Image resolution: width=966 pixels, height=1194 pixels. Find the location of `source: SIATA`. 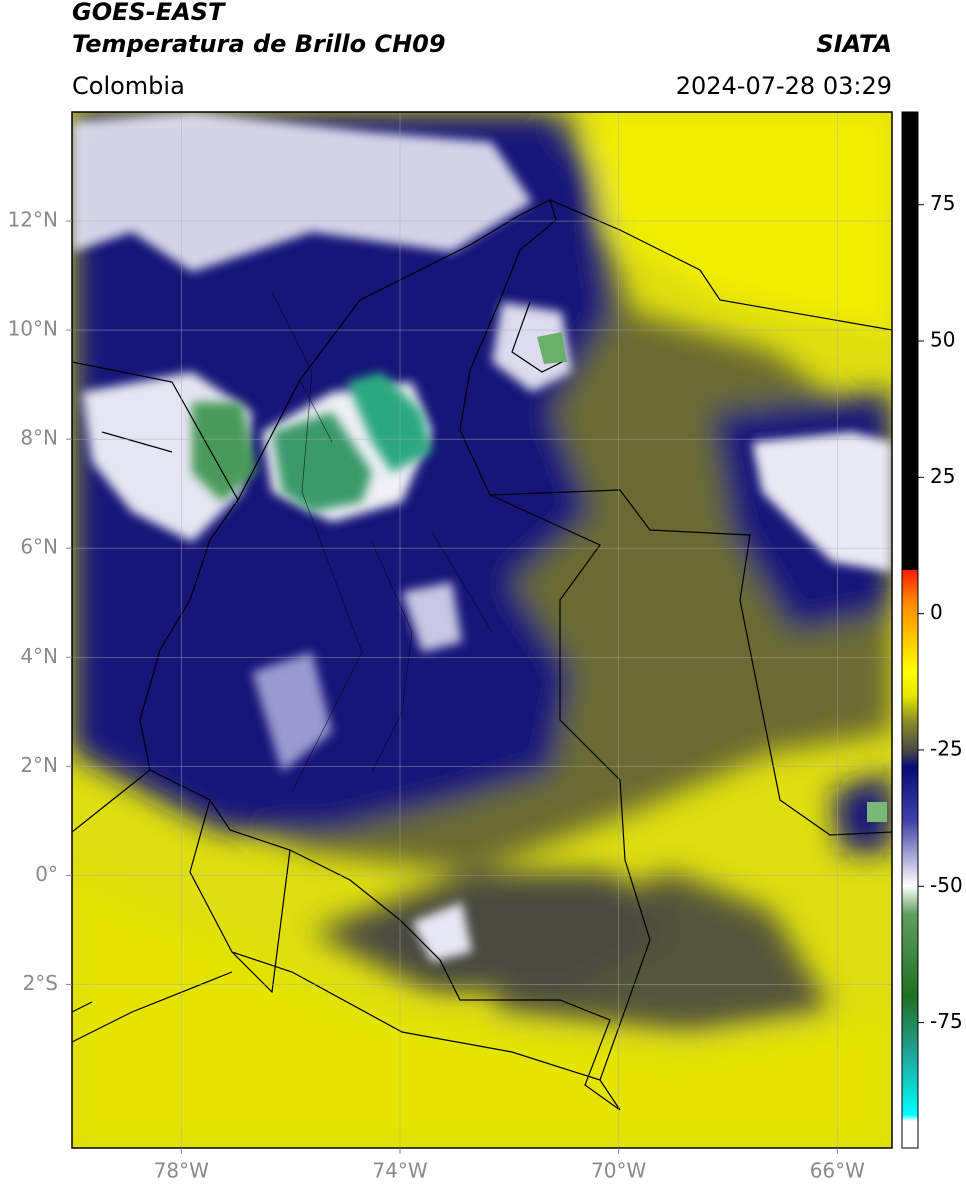

source: SIATA is located at coordinates (854, 44).